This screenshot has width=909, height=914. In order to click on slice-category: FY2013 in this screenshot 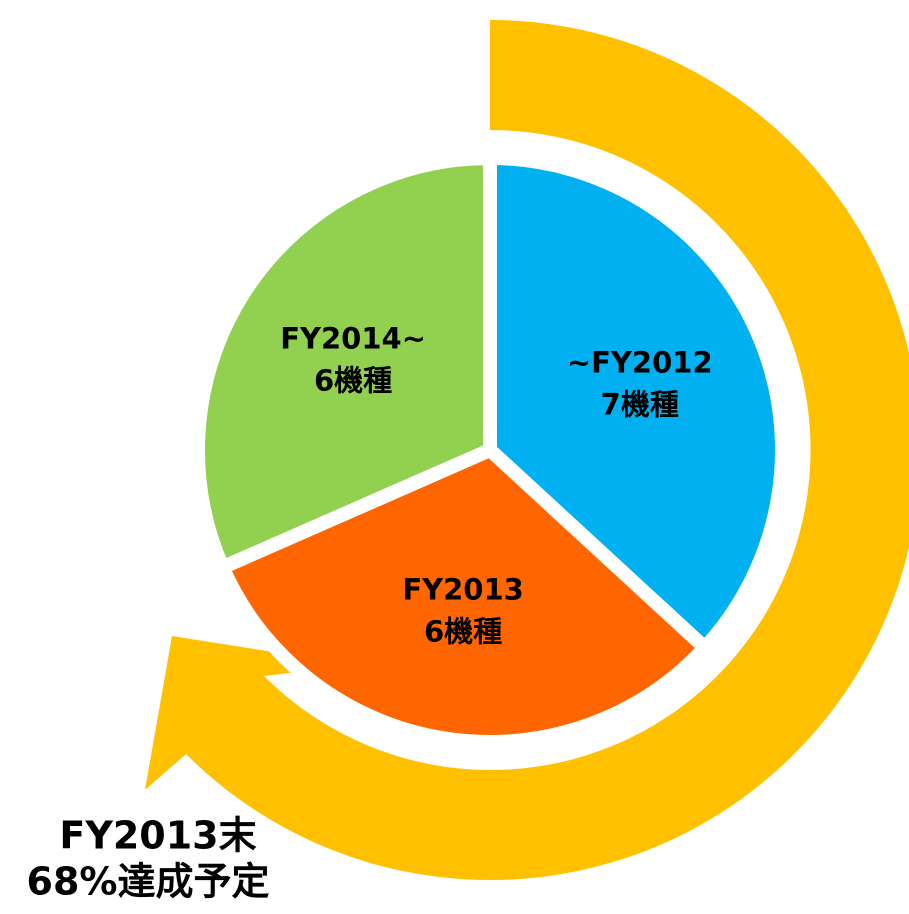, I will do `click(463, 589)`.